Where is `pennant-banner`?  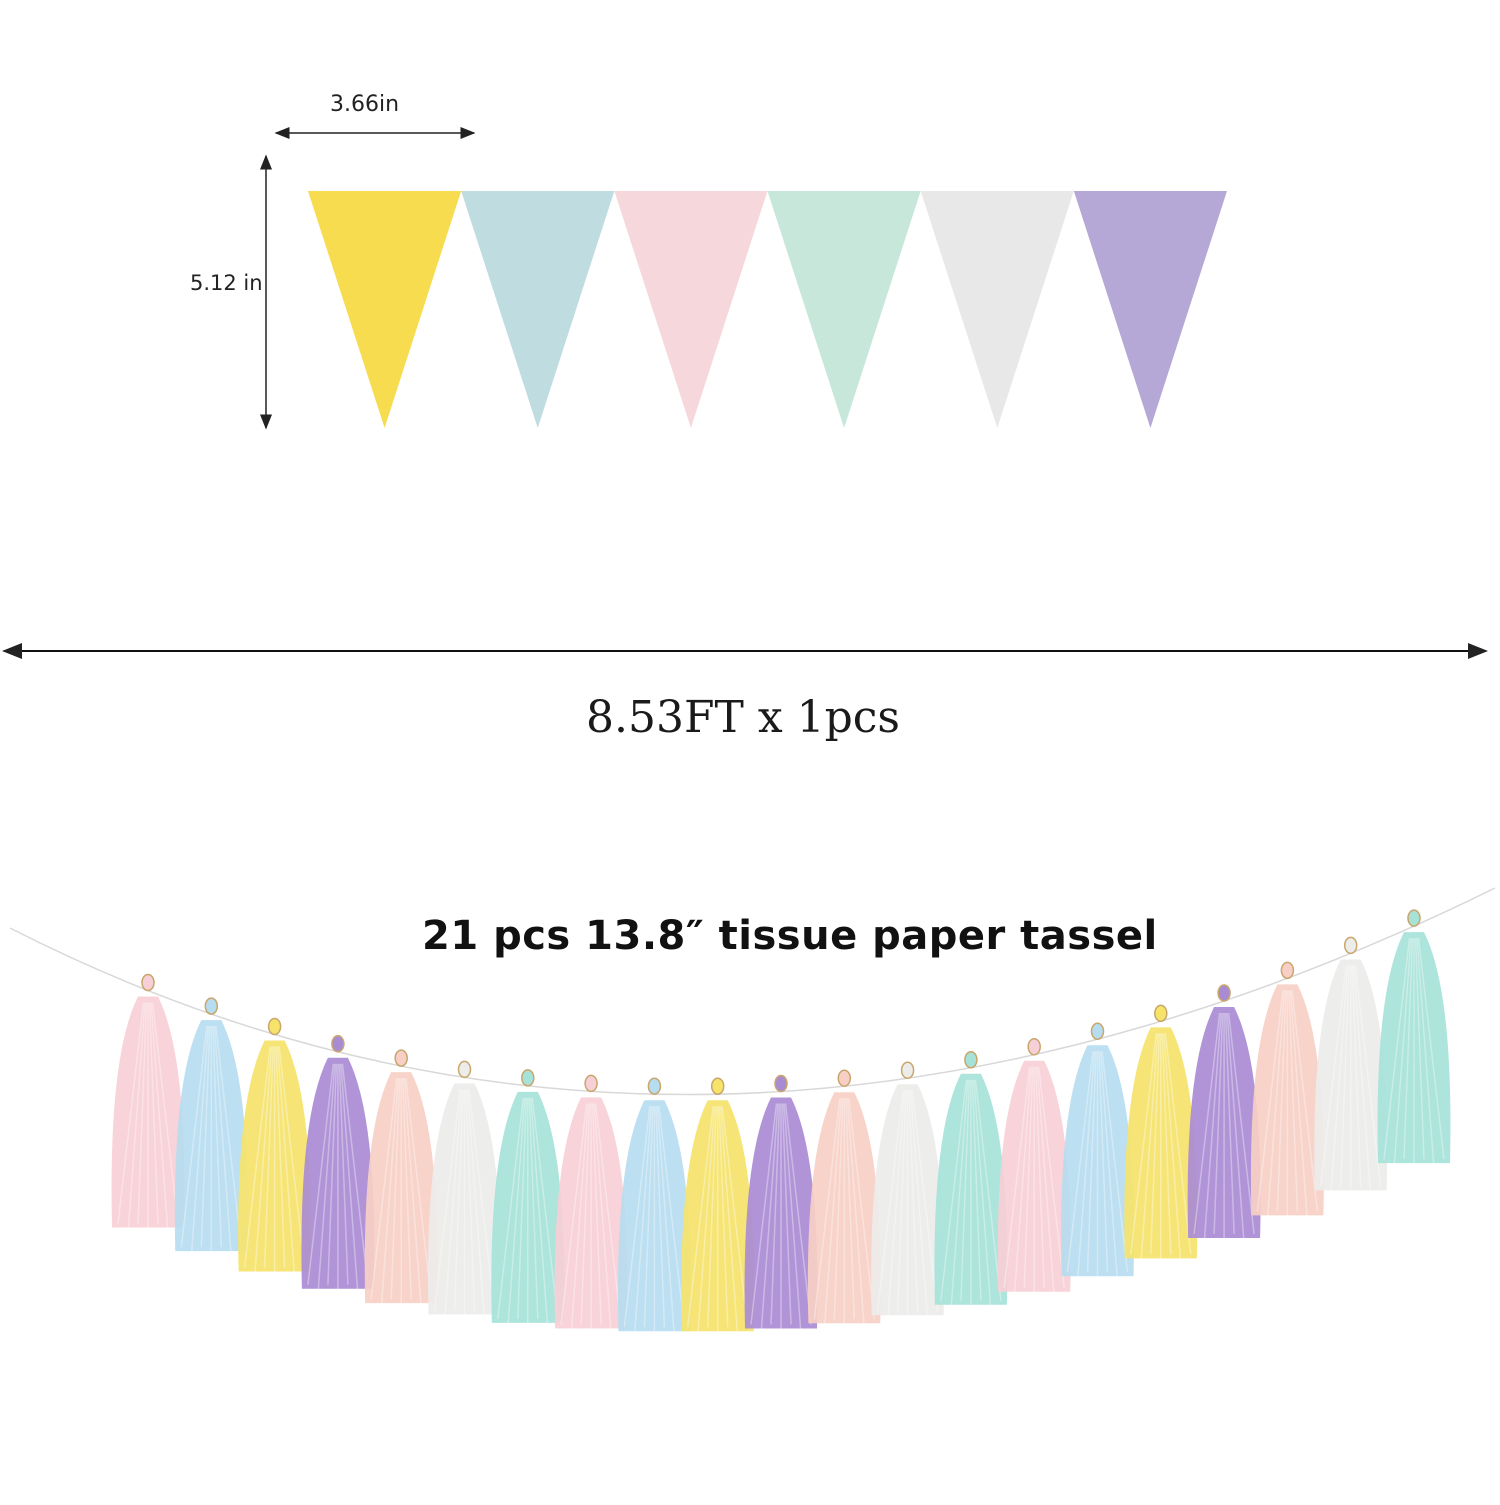 pennant-banner is located at coordinates (767, 309).